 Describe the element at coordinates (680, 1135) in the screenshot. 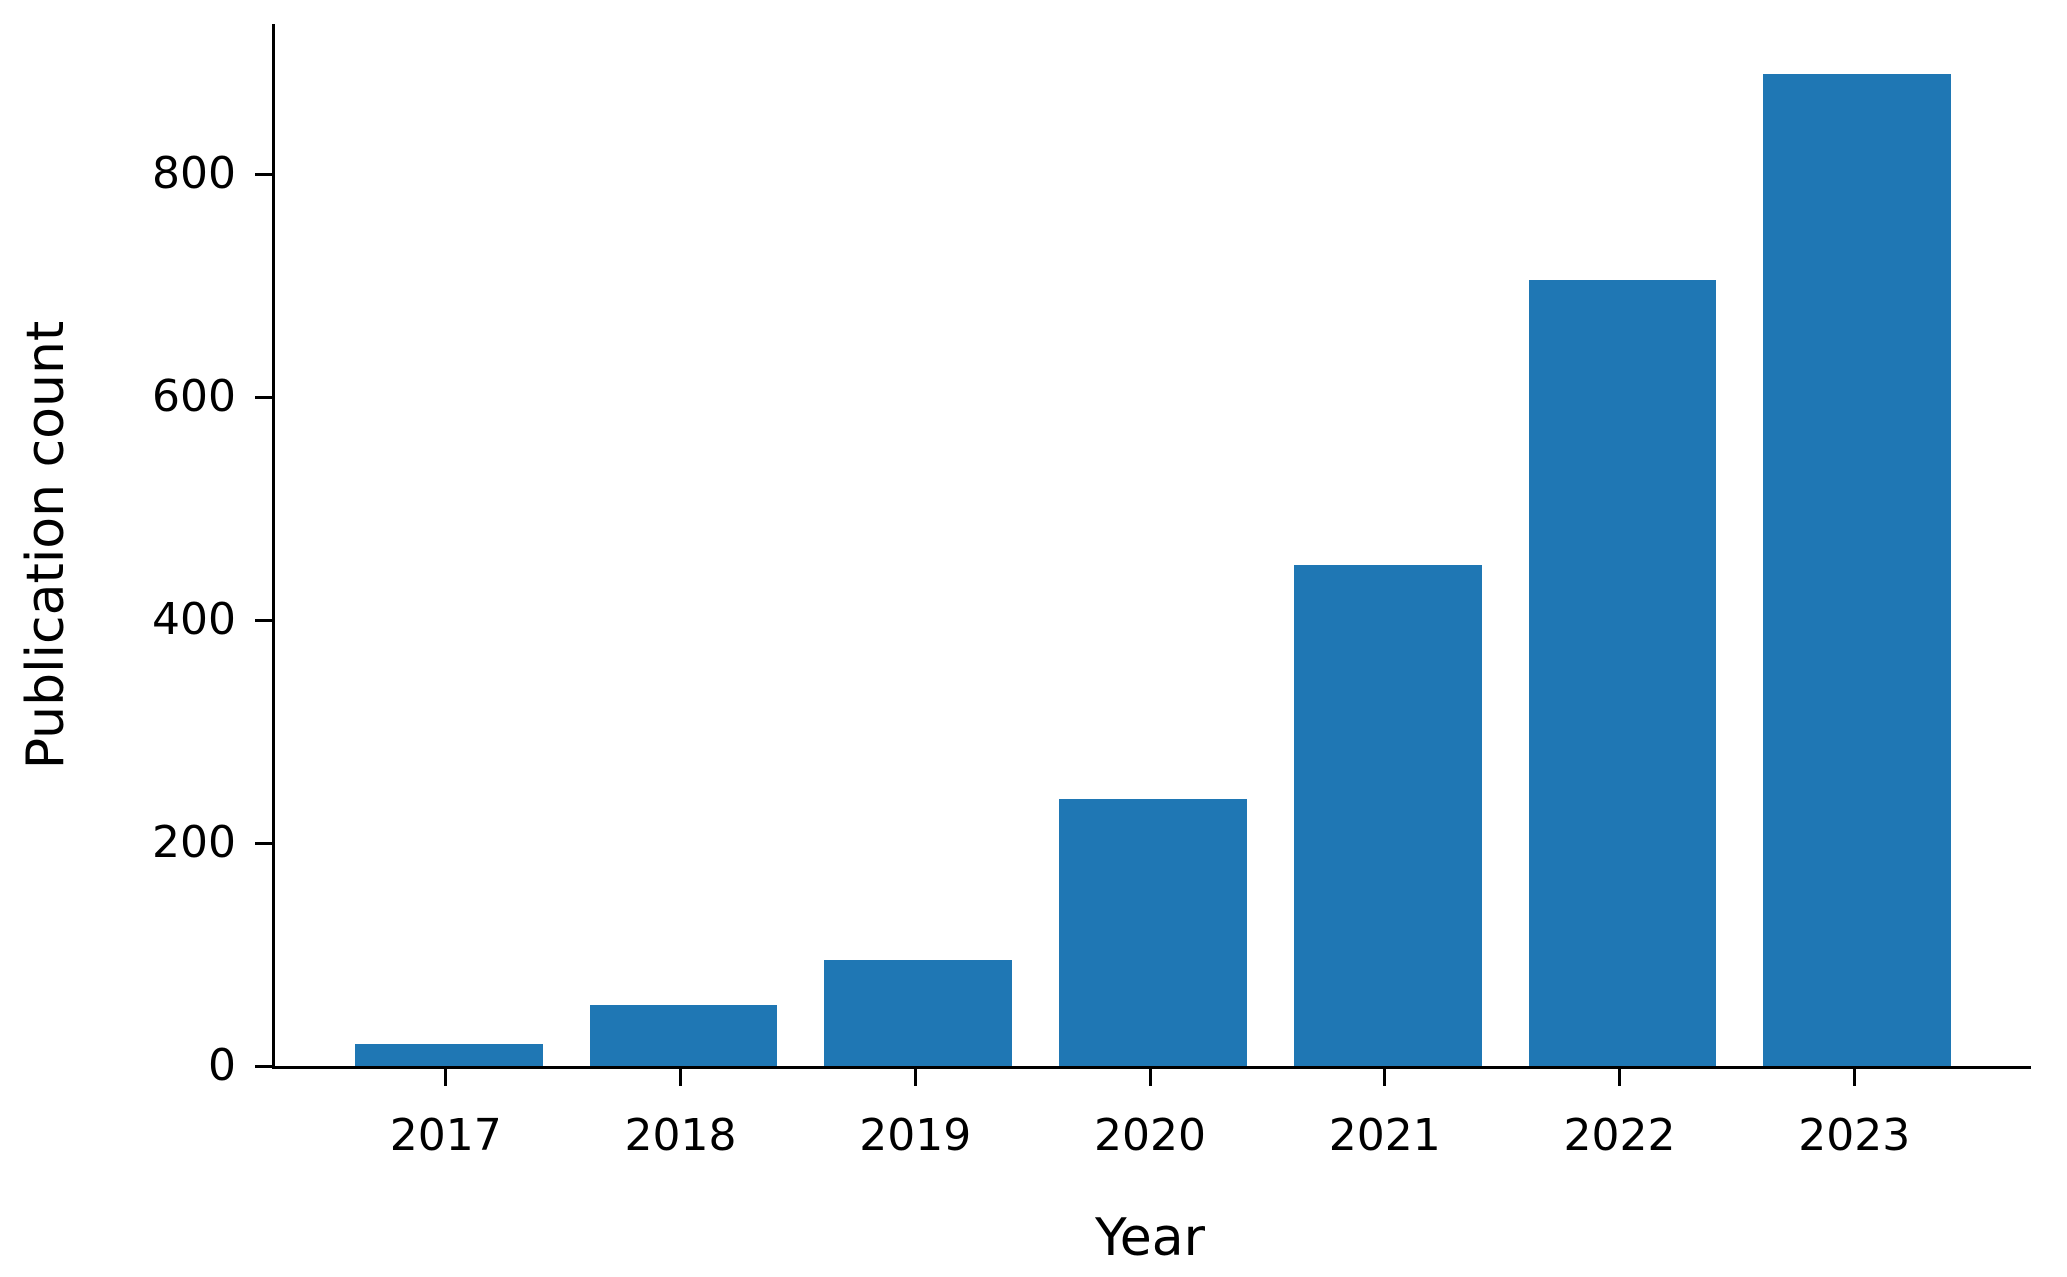

I see `x-tick-label-2018: 2018` at that location.